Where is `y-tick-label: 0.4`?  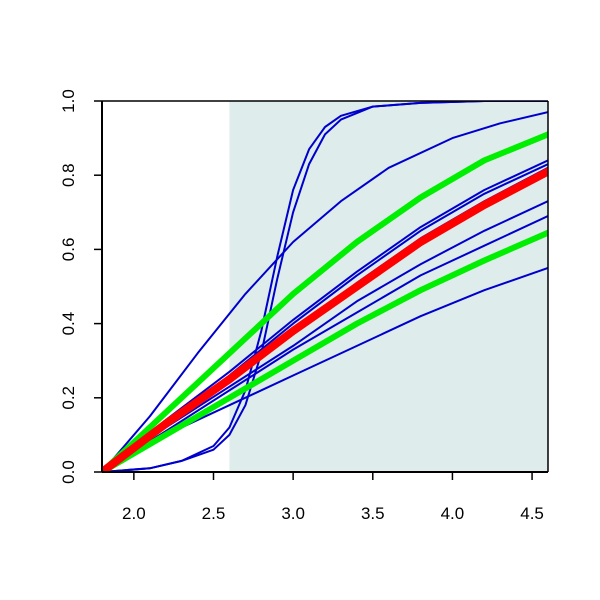
y-tick-label: 0.4 is located at coordinates (68, 324).